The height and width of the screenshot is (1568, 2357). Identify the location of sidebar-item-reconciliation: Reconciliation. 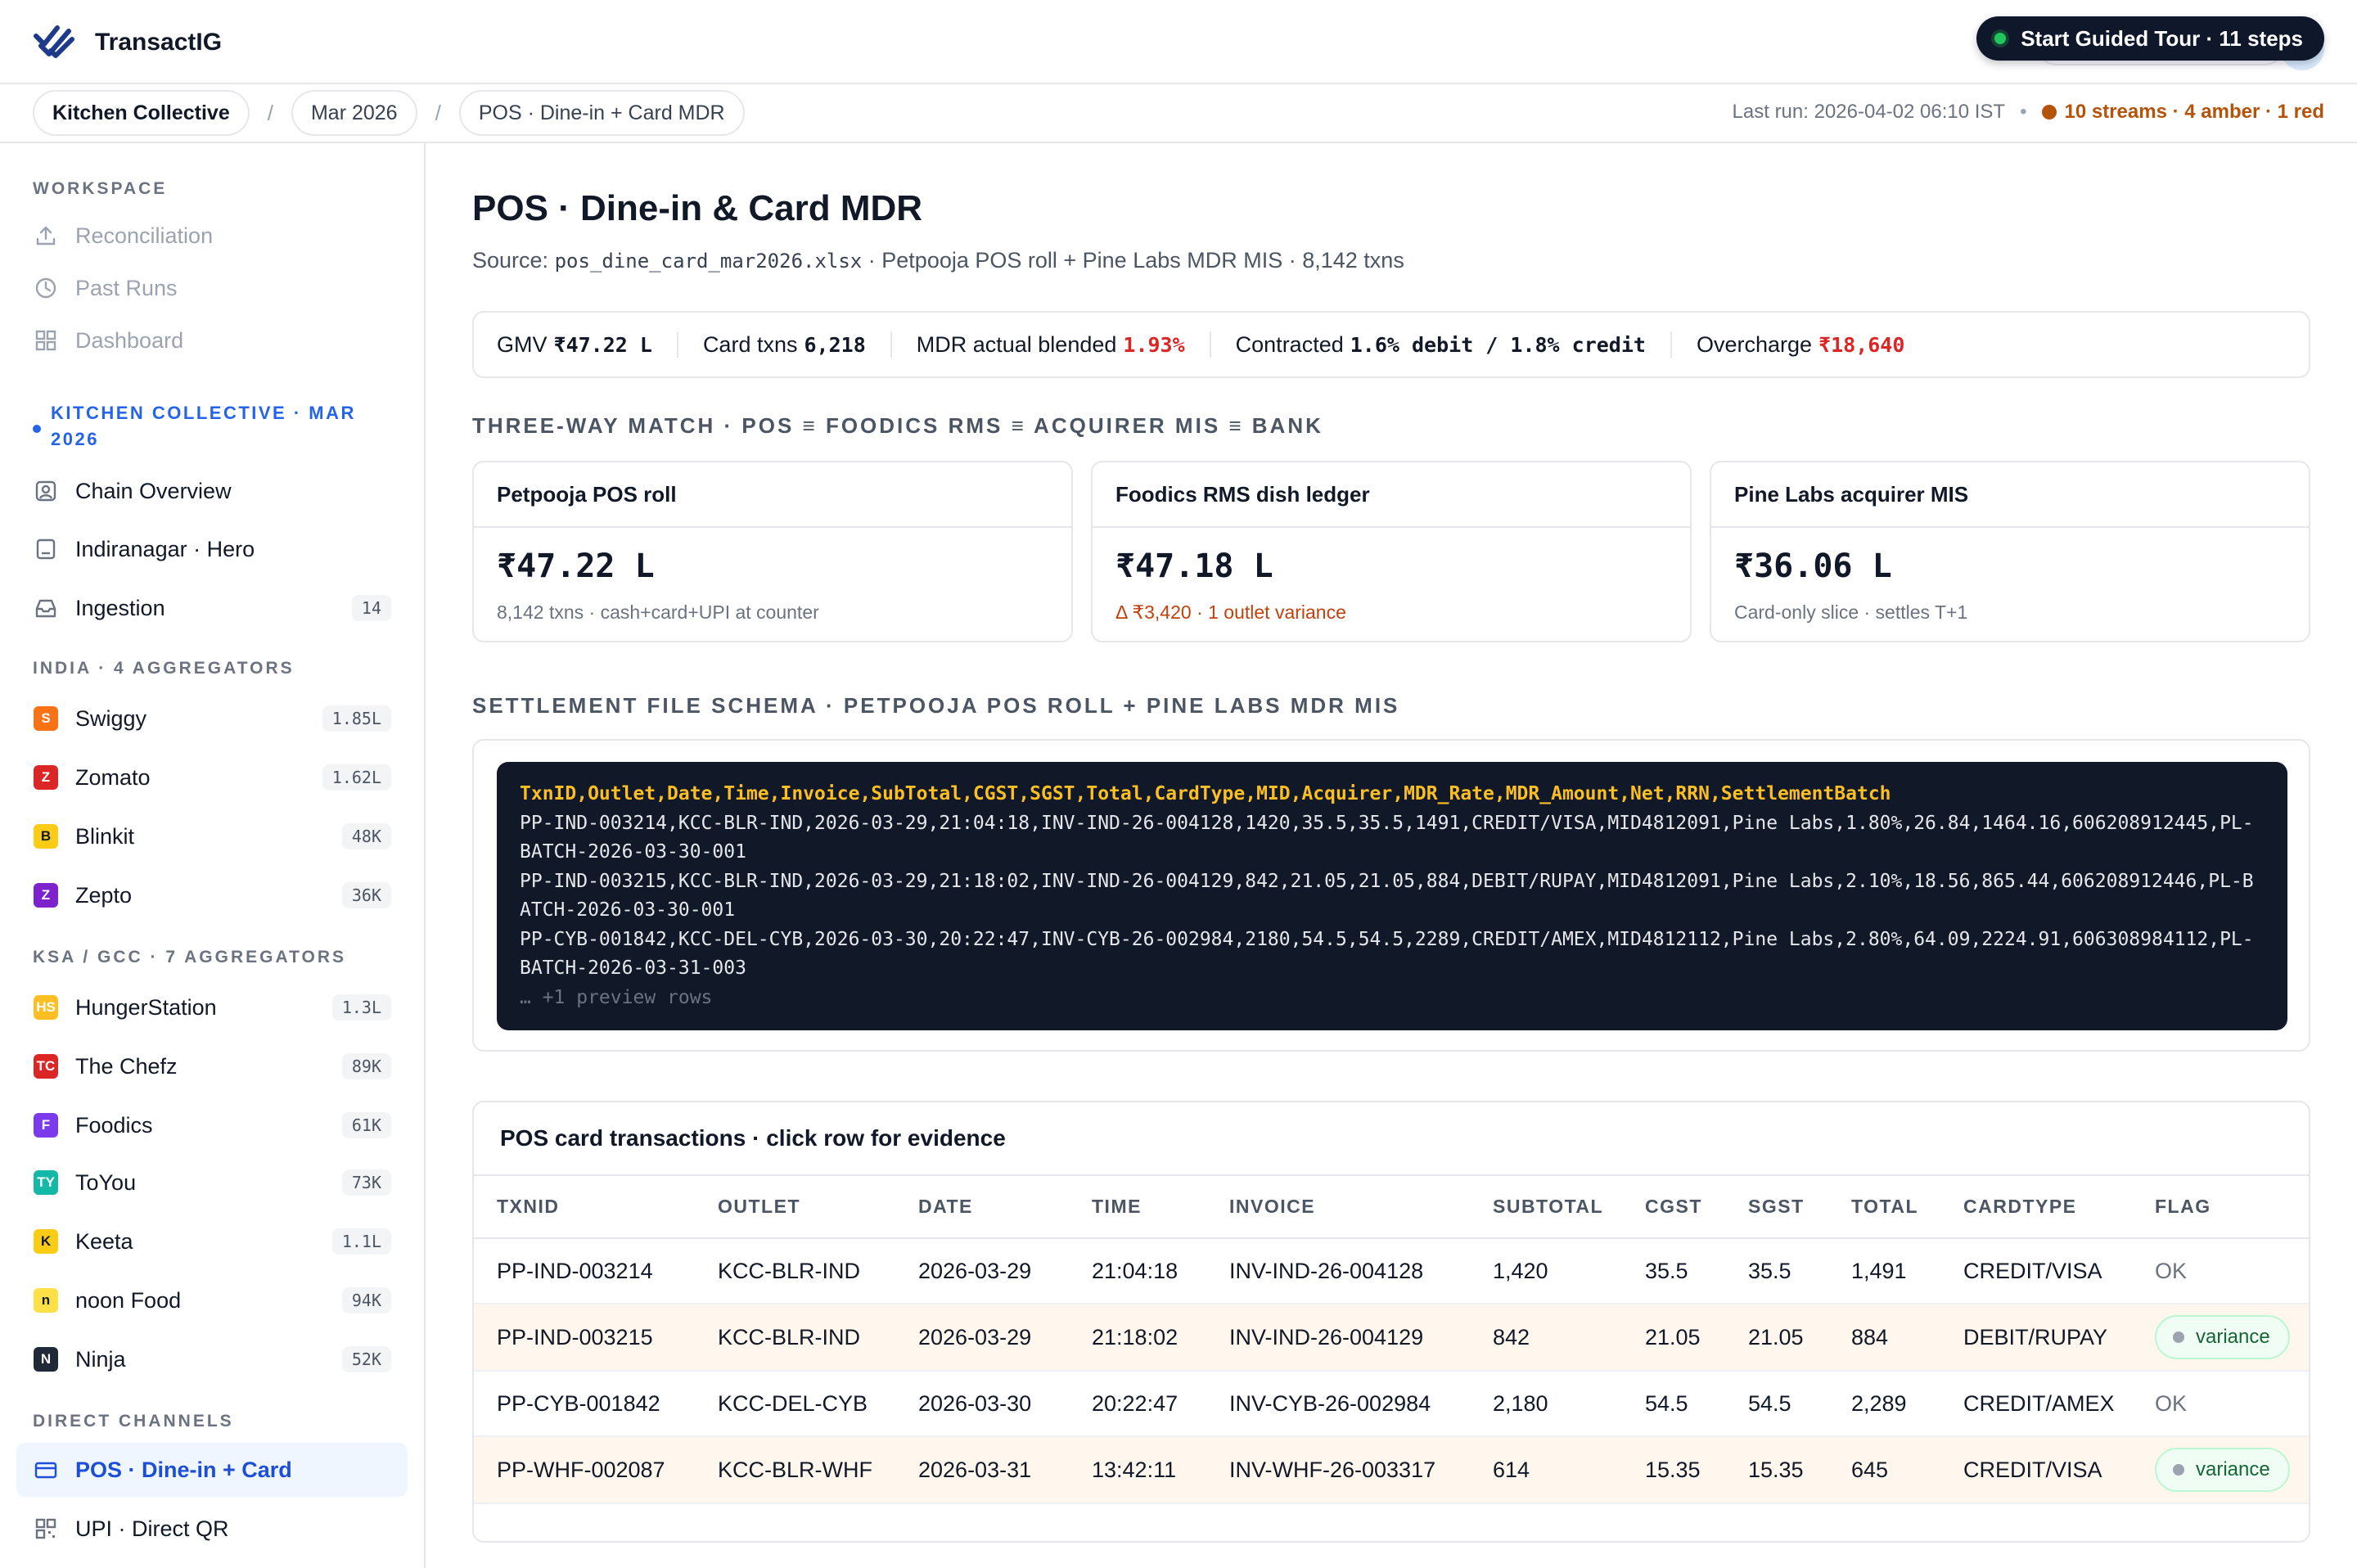
(212, 236).